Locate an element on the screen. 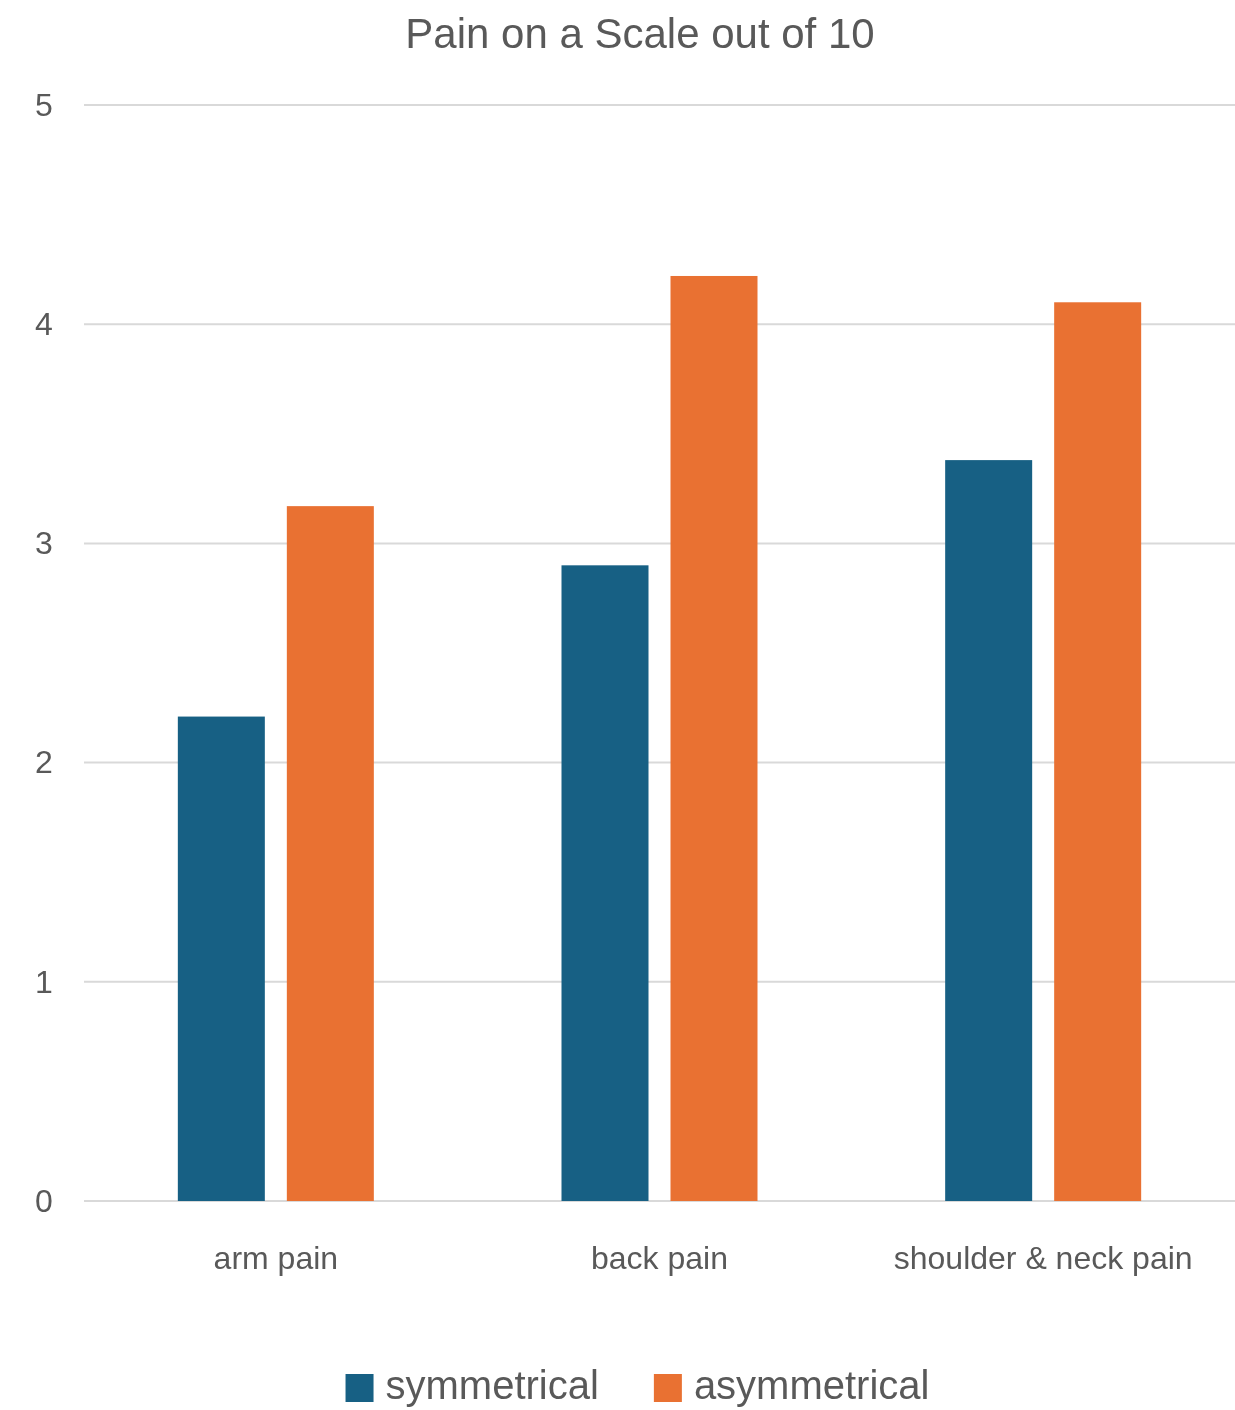  y-tick-label: 1 is located at coordinates (44, 981).